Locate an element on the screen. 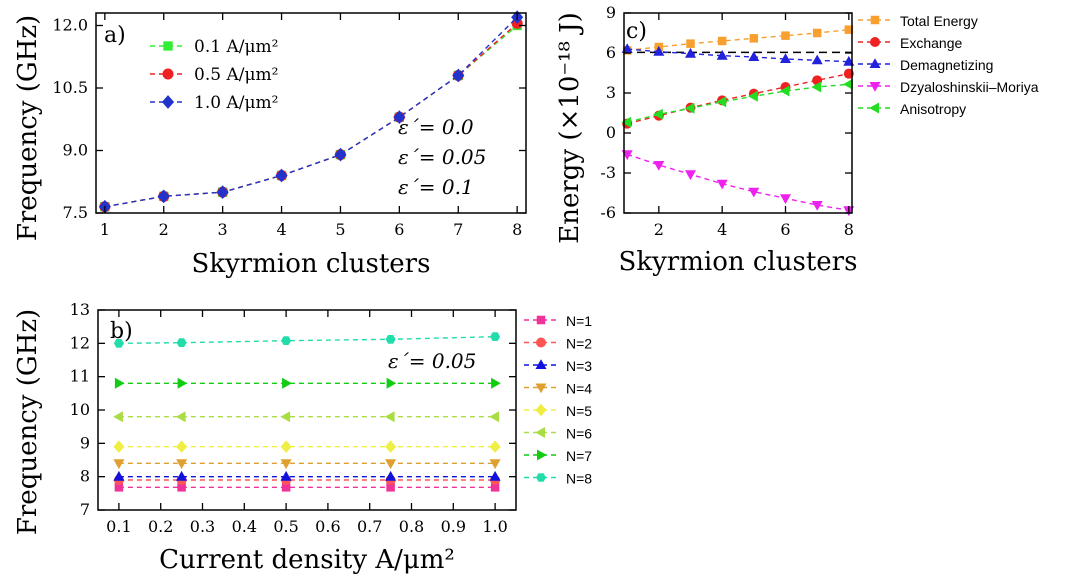  legend-item: N=7 is located at coordinates (558, 456).